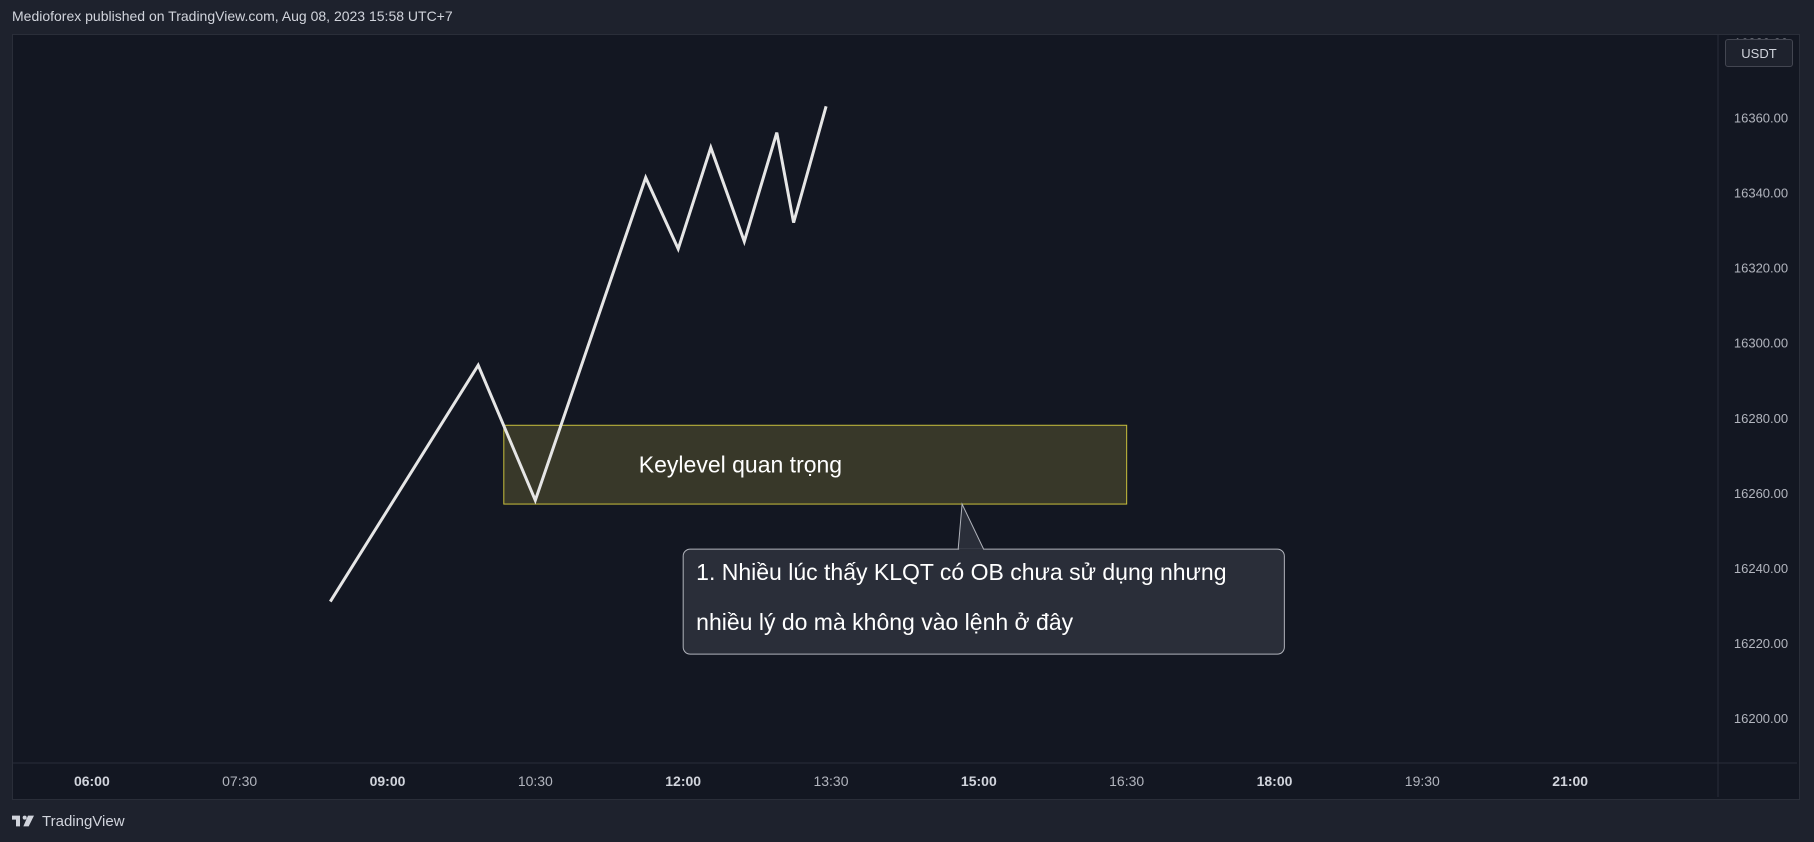 Image resolution: width=1814 pixels, height=842 pixels. What do you see at coordinates (83, 821) in the screenshot?
I see `footer-brand-label: TradingView` at bounding box center [83, 821].